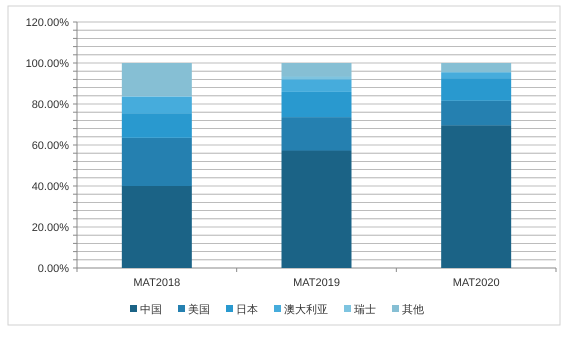  Describe the element at coordinates (51, 228) in the screenshot. I see `y-tick-label: 20.00%` at that location.